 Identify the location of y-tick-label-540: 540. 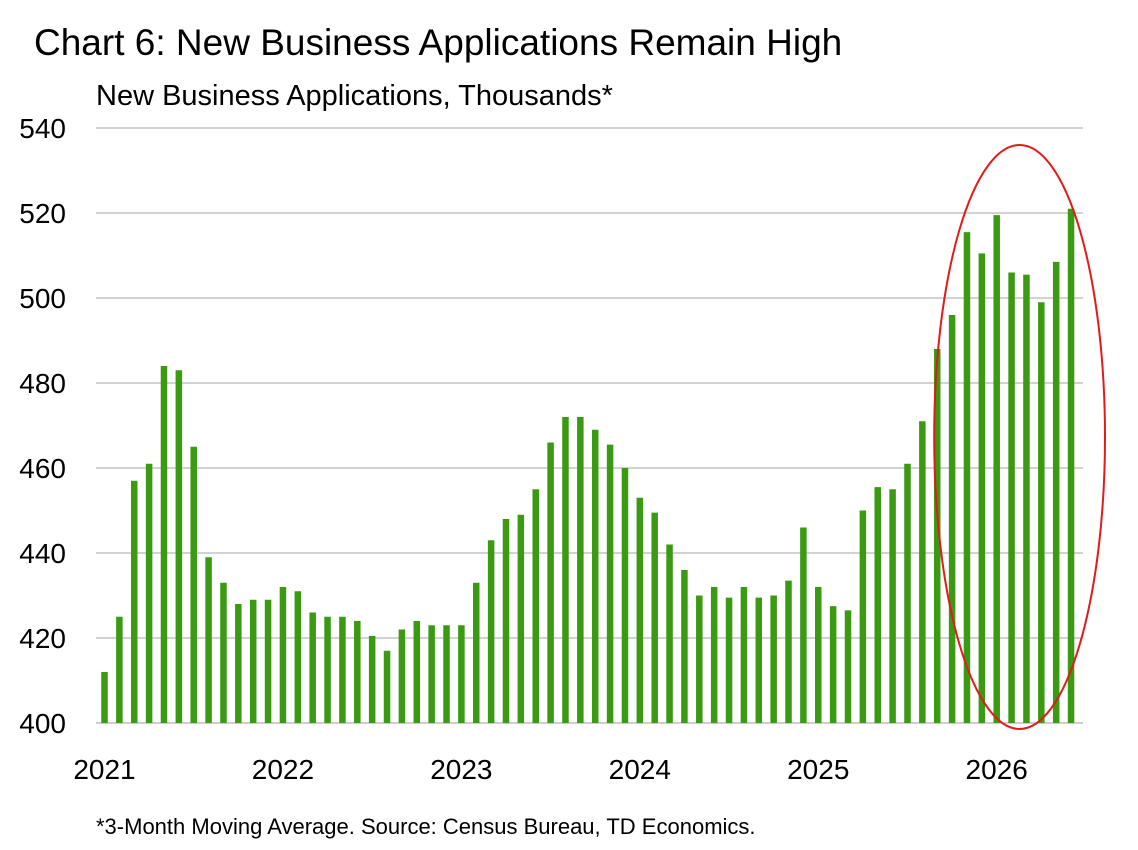
(42, 128).